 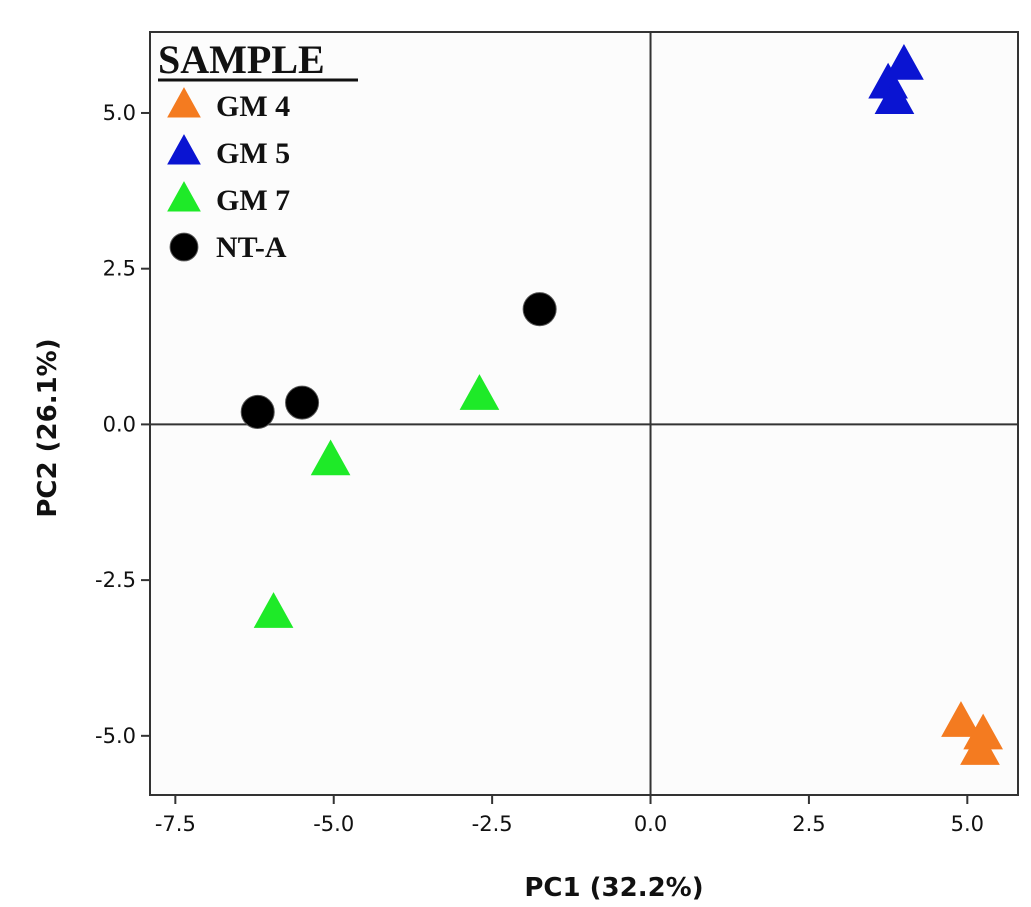 I want to click on legend-label-nt-a: NT-A, so click(x=251, y=247).